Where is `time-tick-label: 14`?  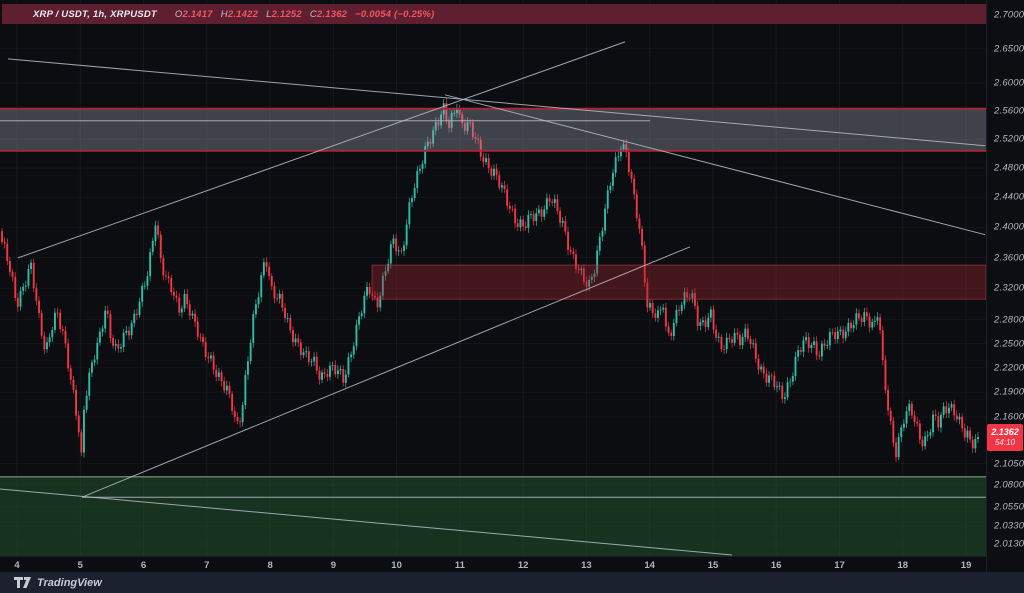
time-tick-label: 14 is located at coordinates (649, 565).